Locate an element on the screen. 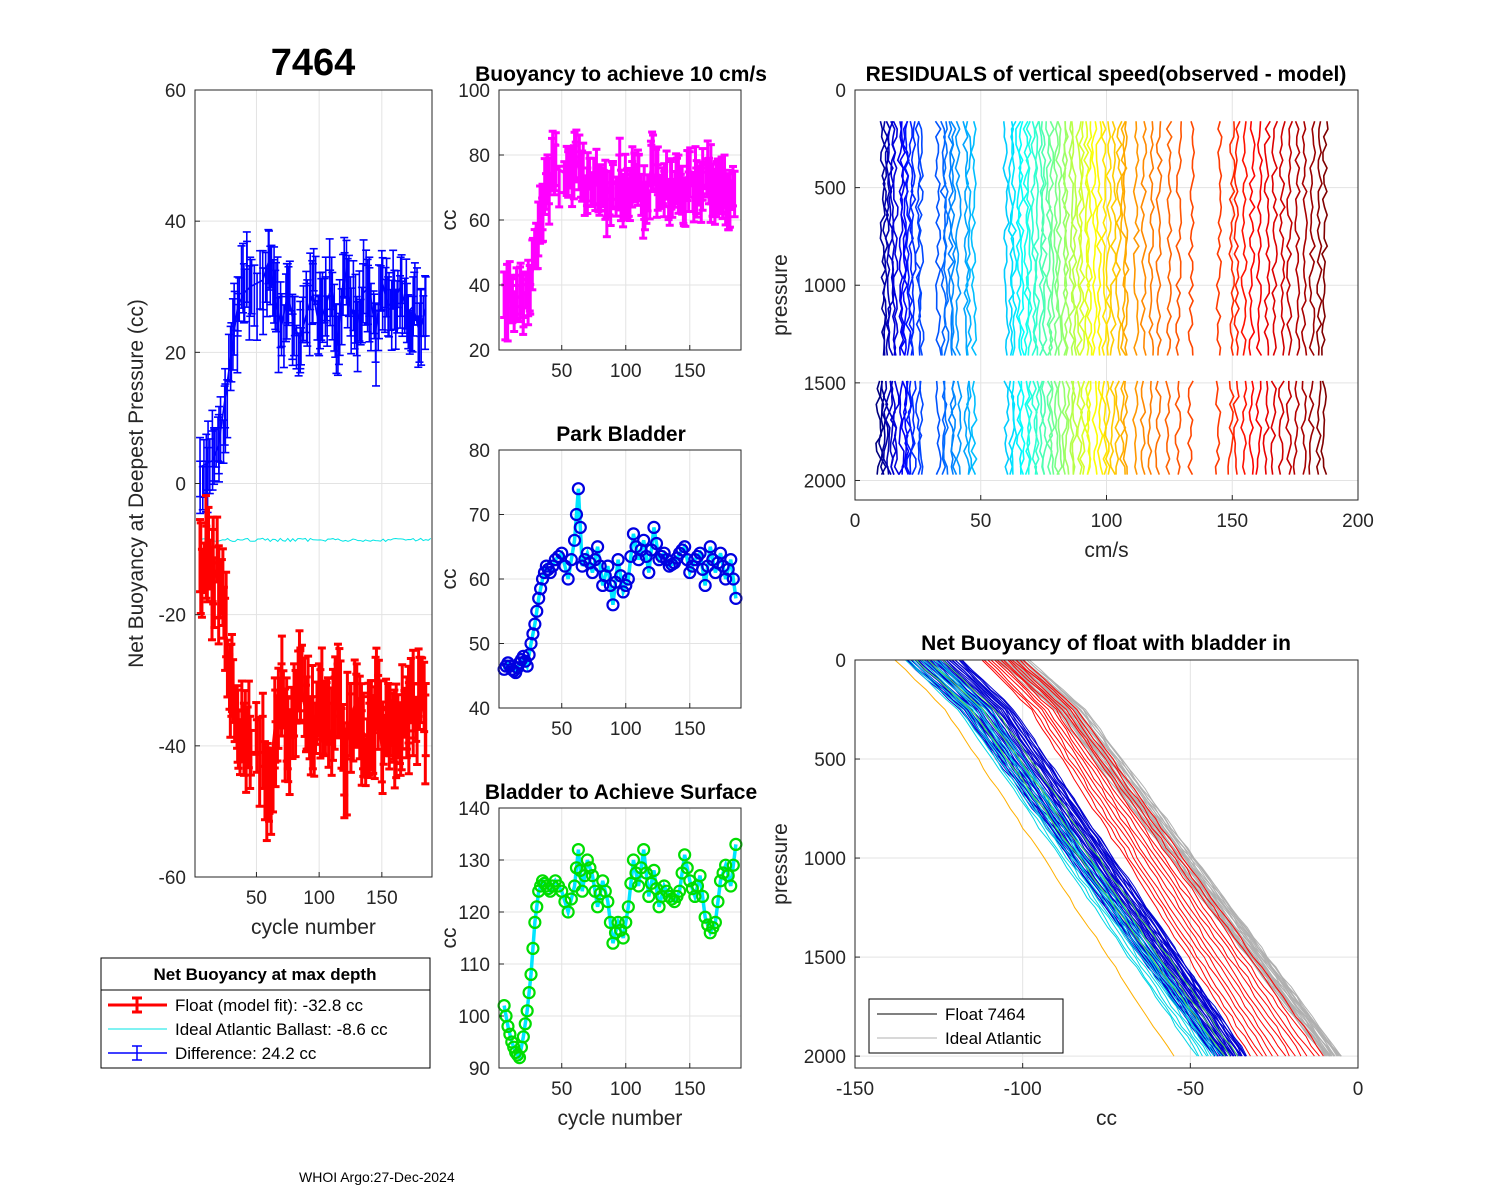 The height and width of the screenshot is (1200, 1500). bladder_surface-data-layer is located at coordinates (620, 951).